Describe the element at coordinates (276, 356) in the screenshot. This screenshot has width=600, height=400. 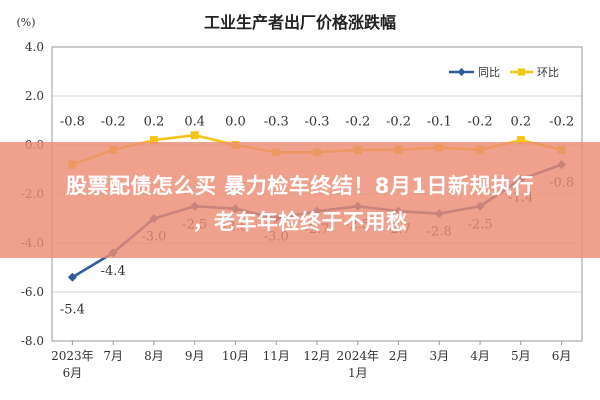
I see `x-tick-label: 11月` at that location.